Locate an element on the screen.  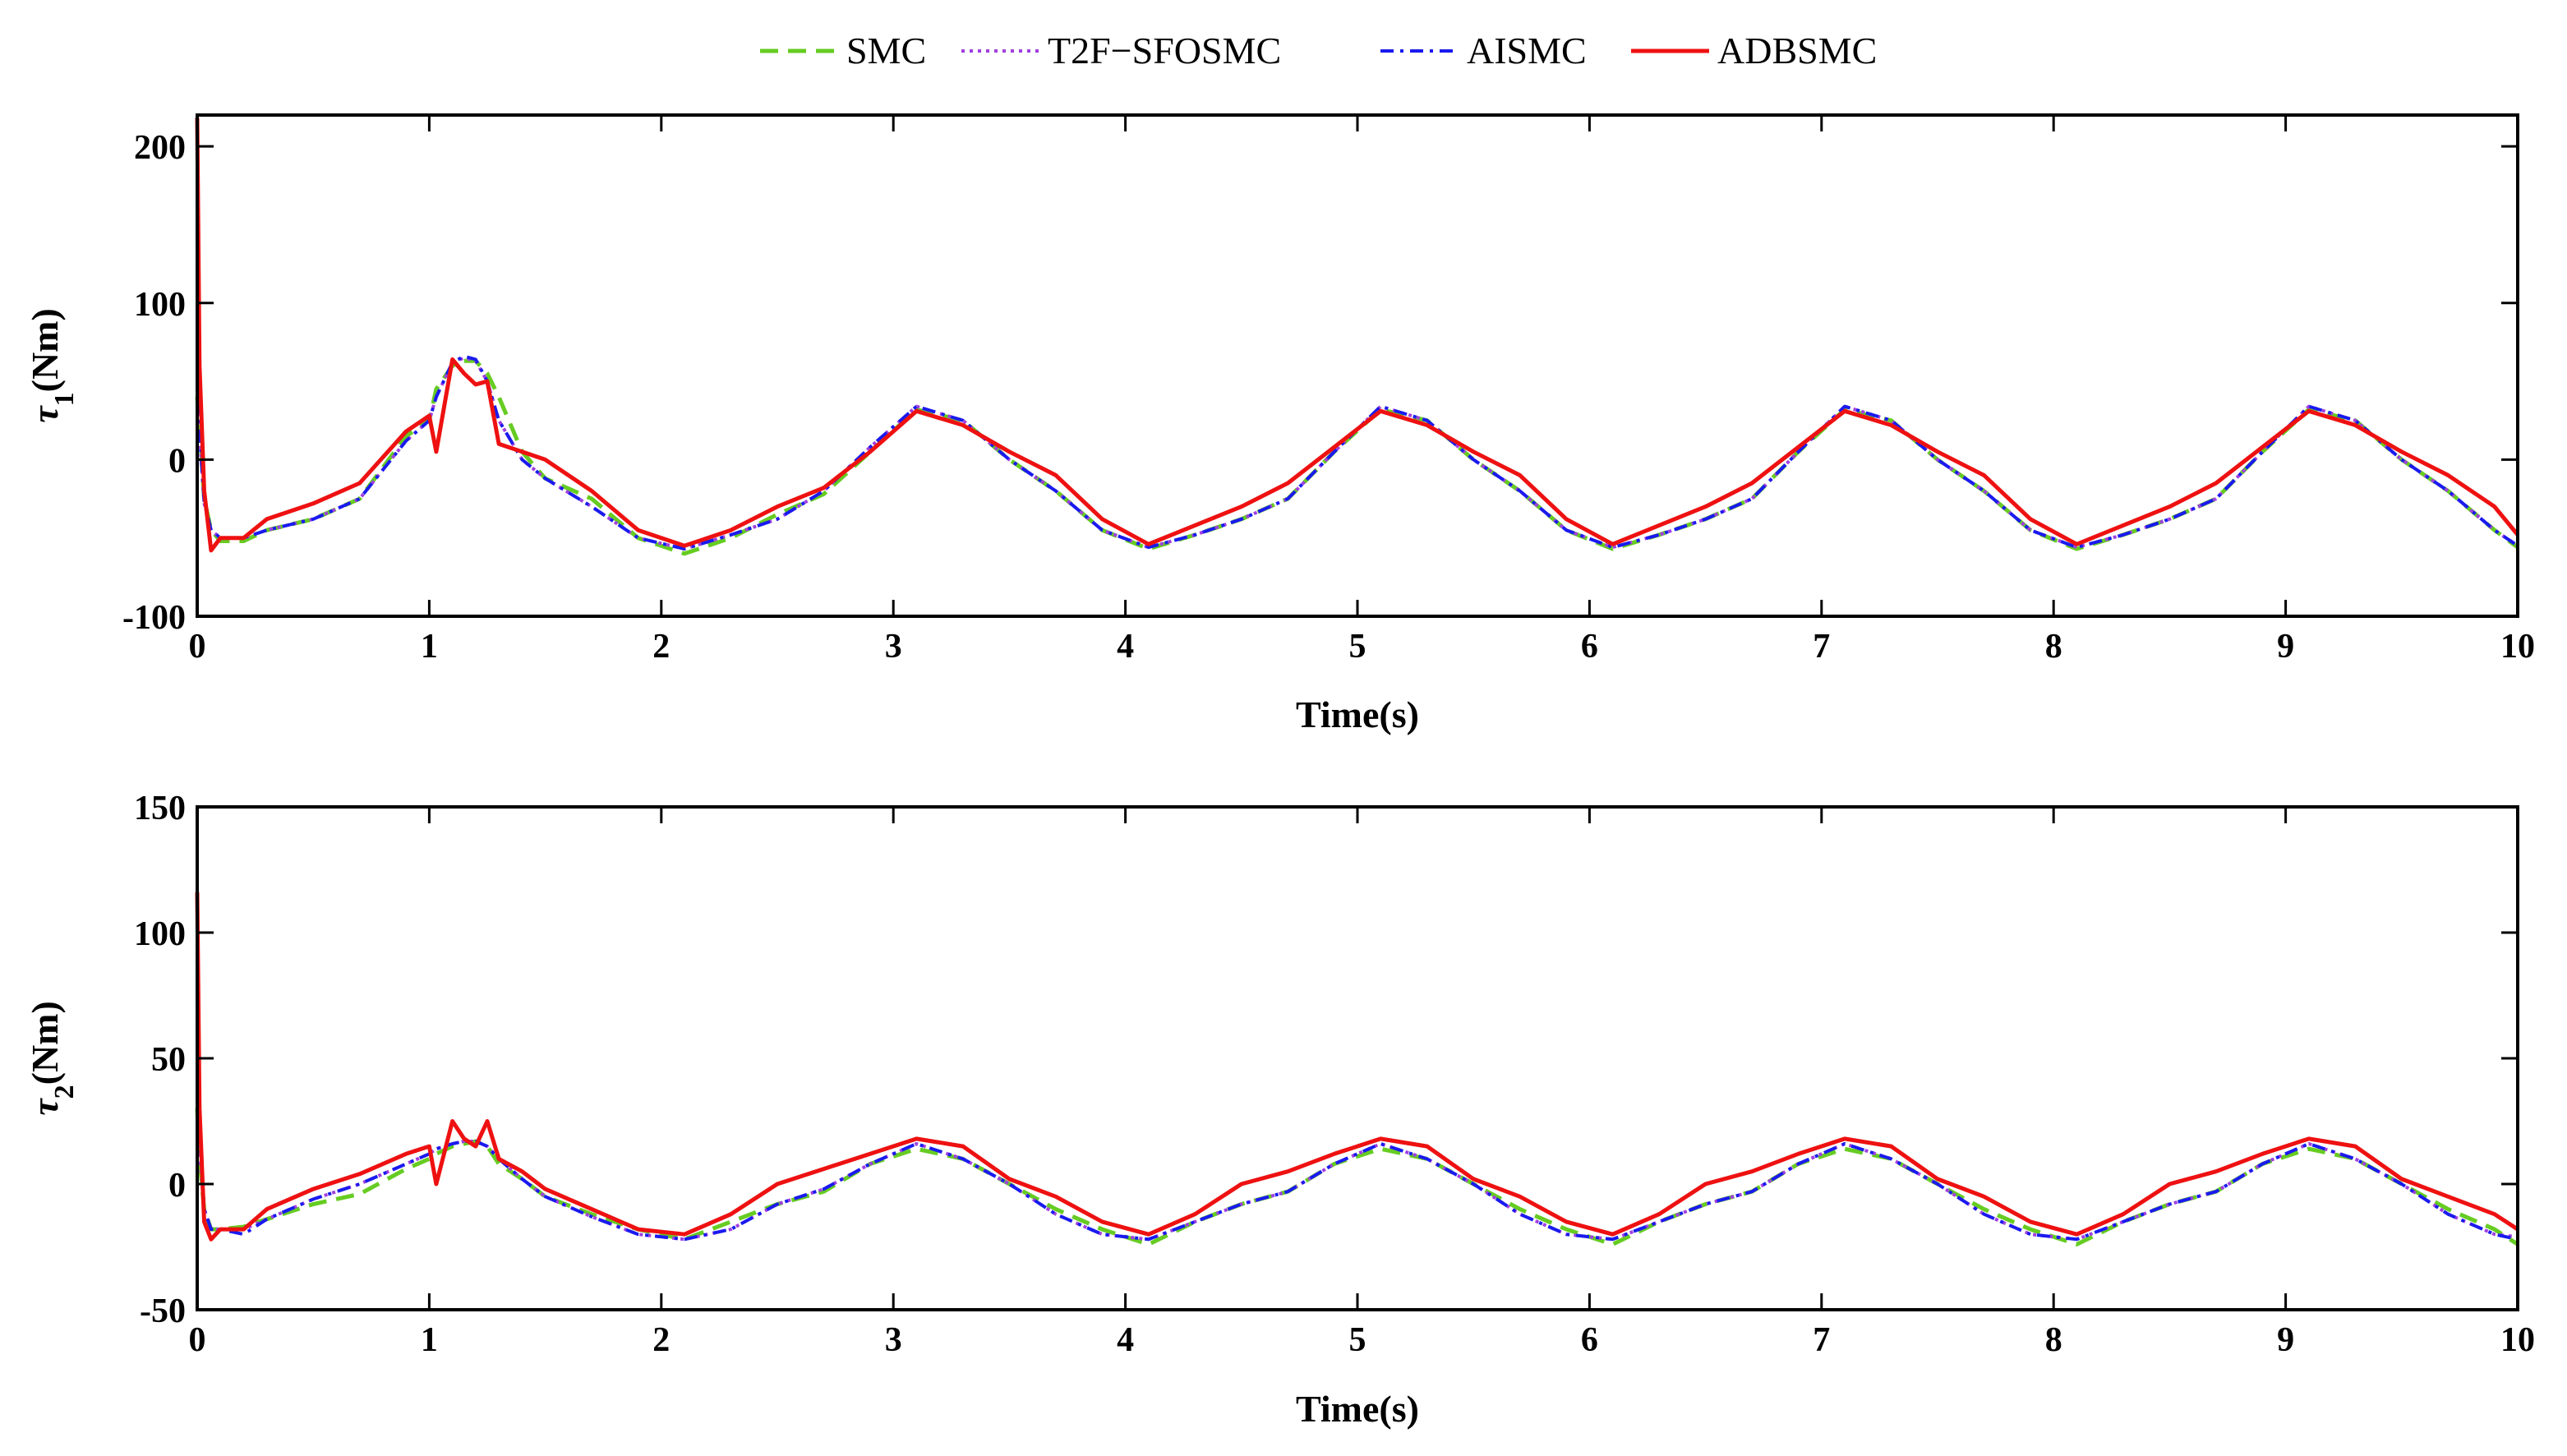
plot-tau1-xtick-label: 2 is located at coordinates (661, 647).